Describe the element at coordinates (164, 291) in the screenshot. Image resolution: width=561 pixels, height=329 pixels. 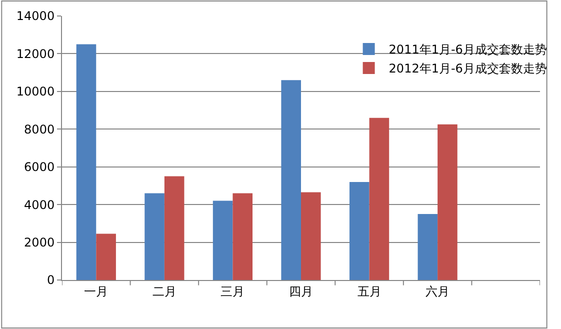
I see `x-tick-label: 二月` at that location.